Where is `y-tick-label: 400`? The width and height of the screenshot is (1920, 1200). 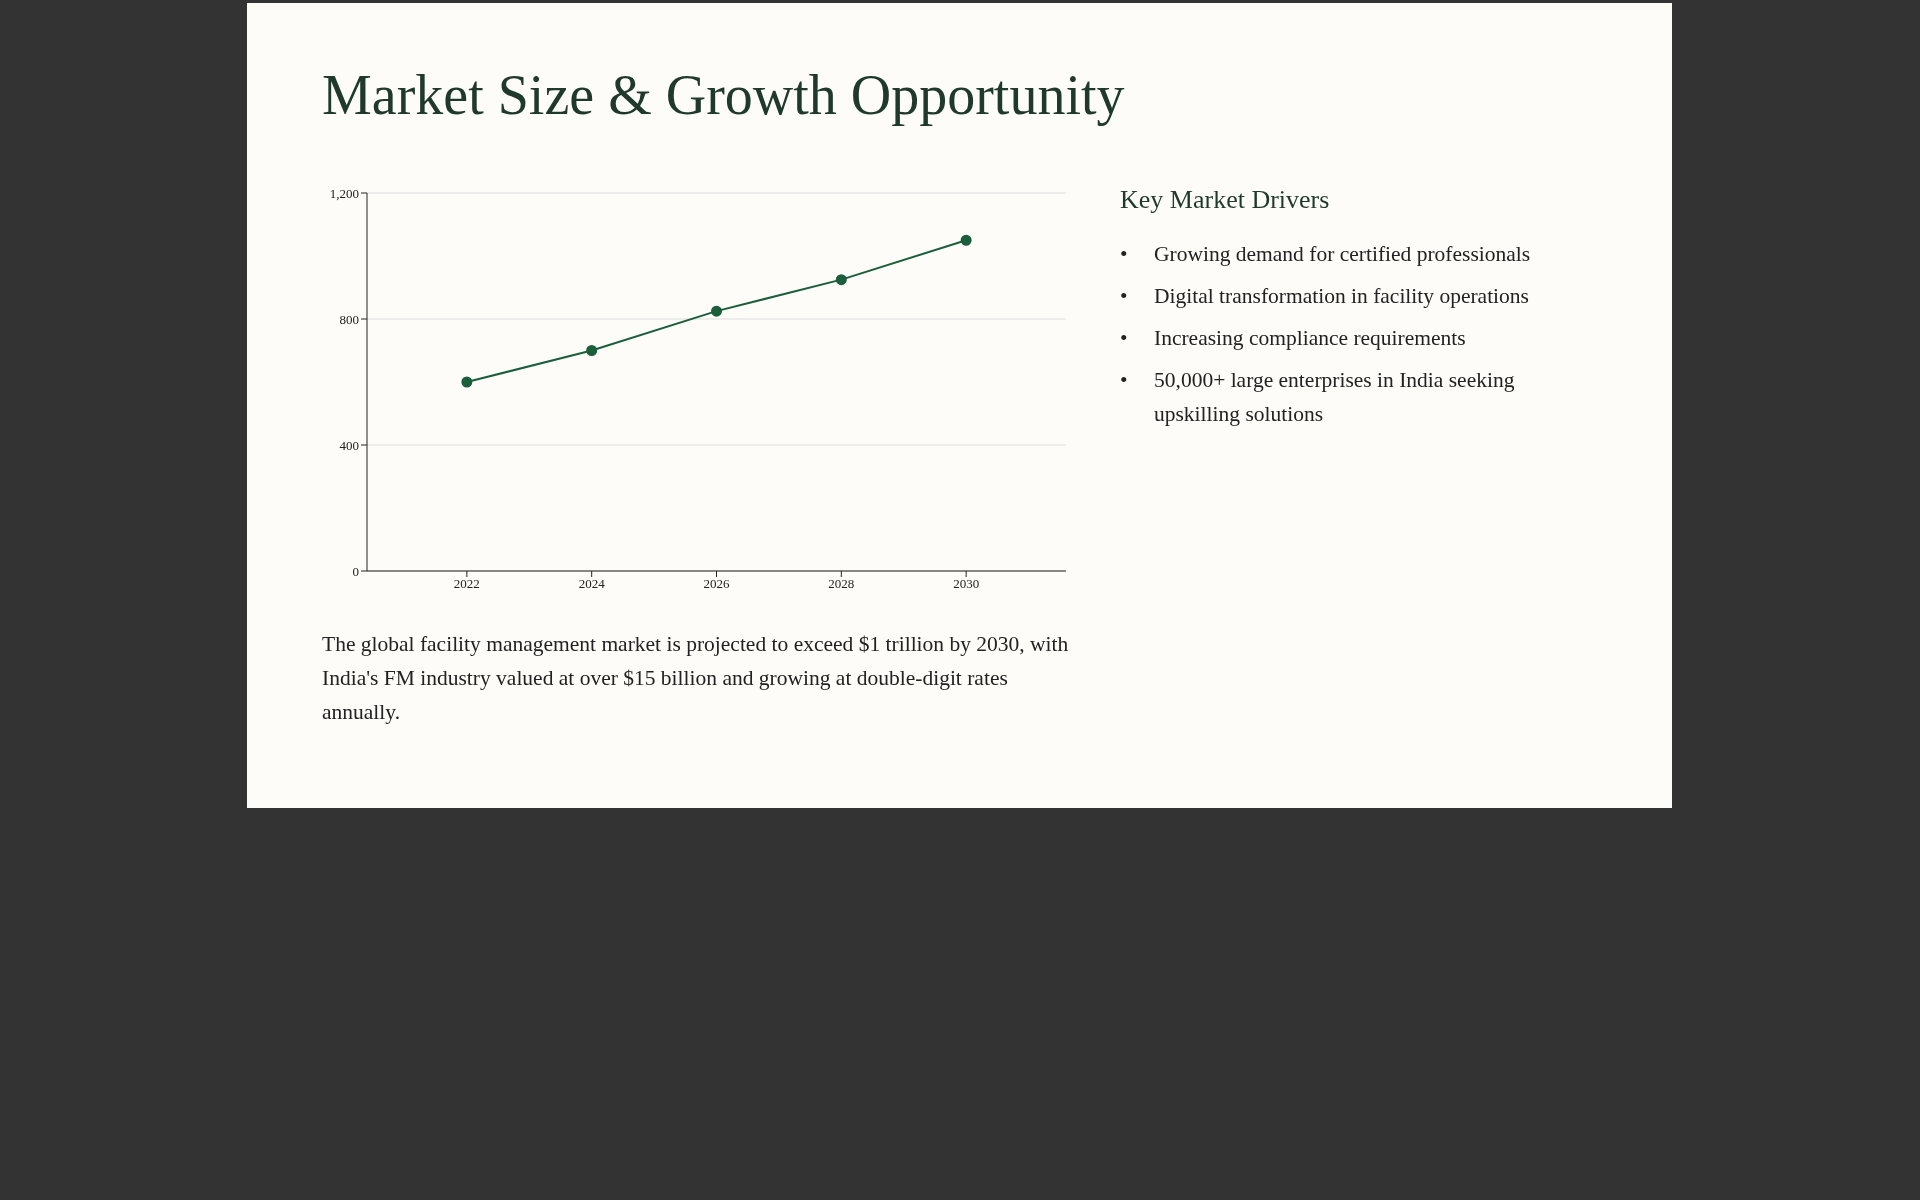 y-tick-label: 400 is located at coordinates (349, 445).